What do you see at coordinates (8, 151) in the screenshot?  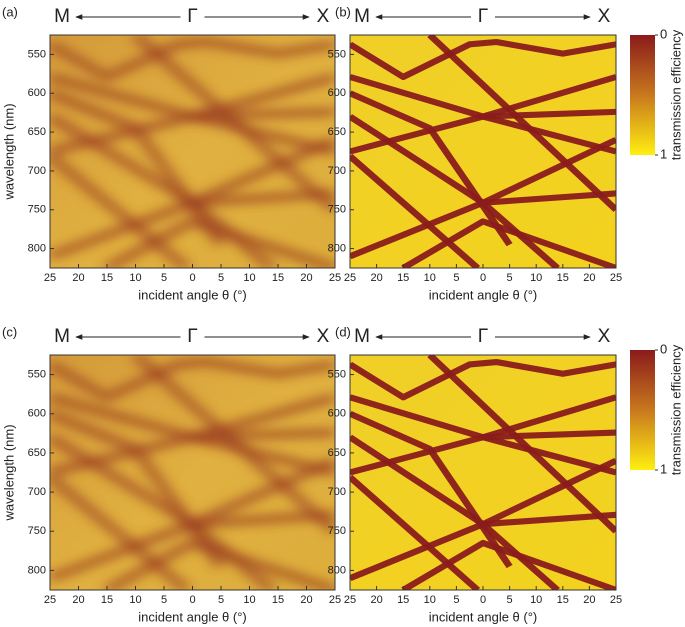 I see `y-axis-title: wavelength (nm)` at bounding box center [8, 151].